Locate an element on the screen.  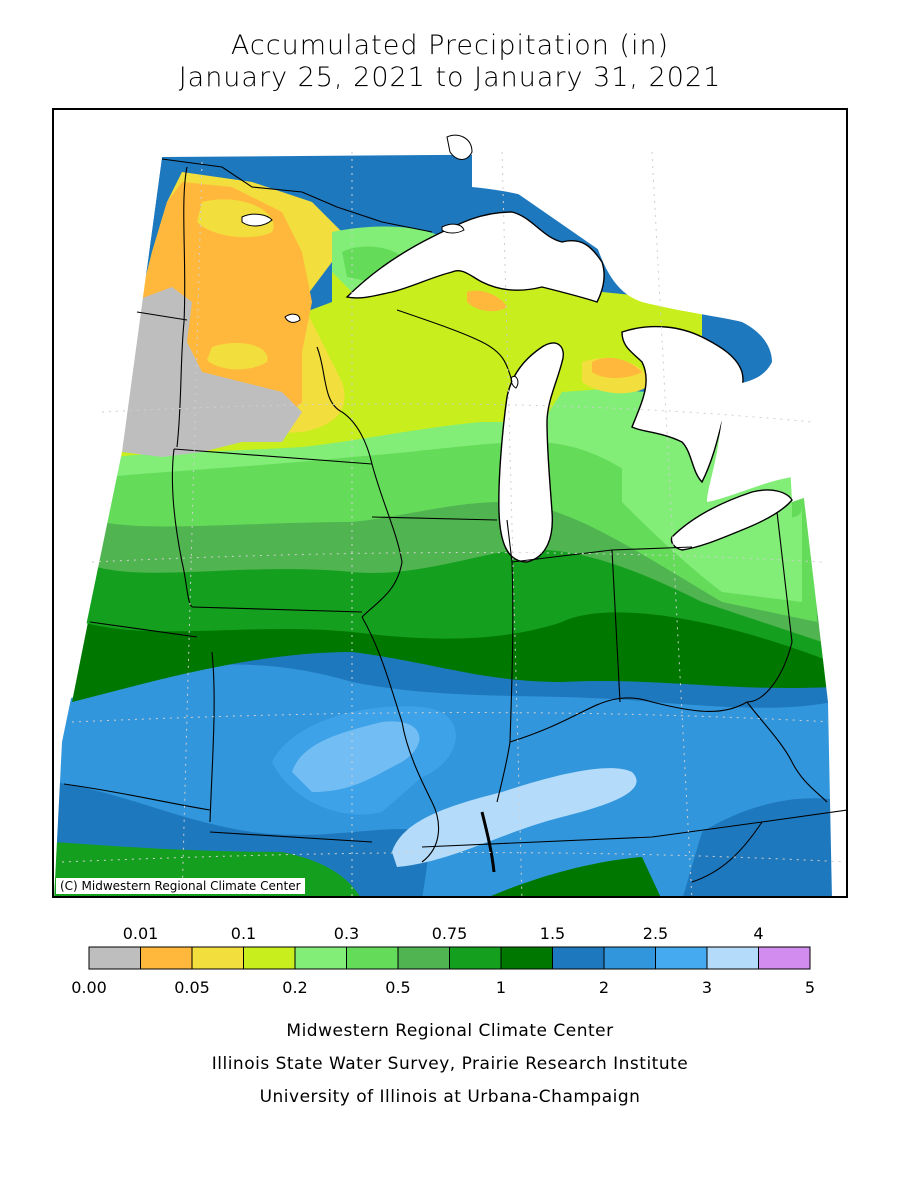
band-0.05to0.1-lobe is located at coordinates (237, 356).